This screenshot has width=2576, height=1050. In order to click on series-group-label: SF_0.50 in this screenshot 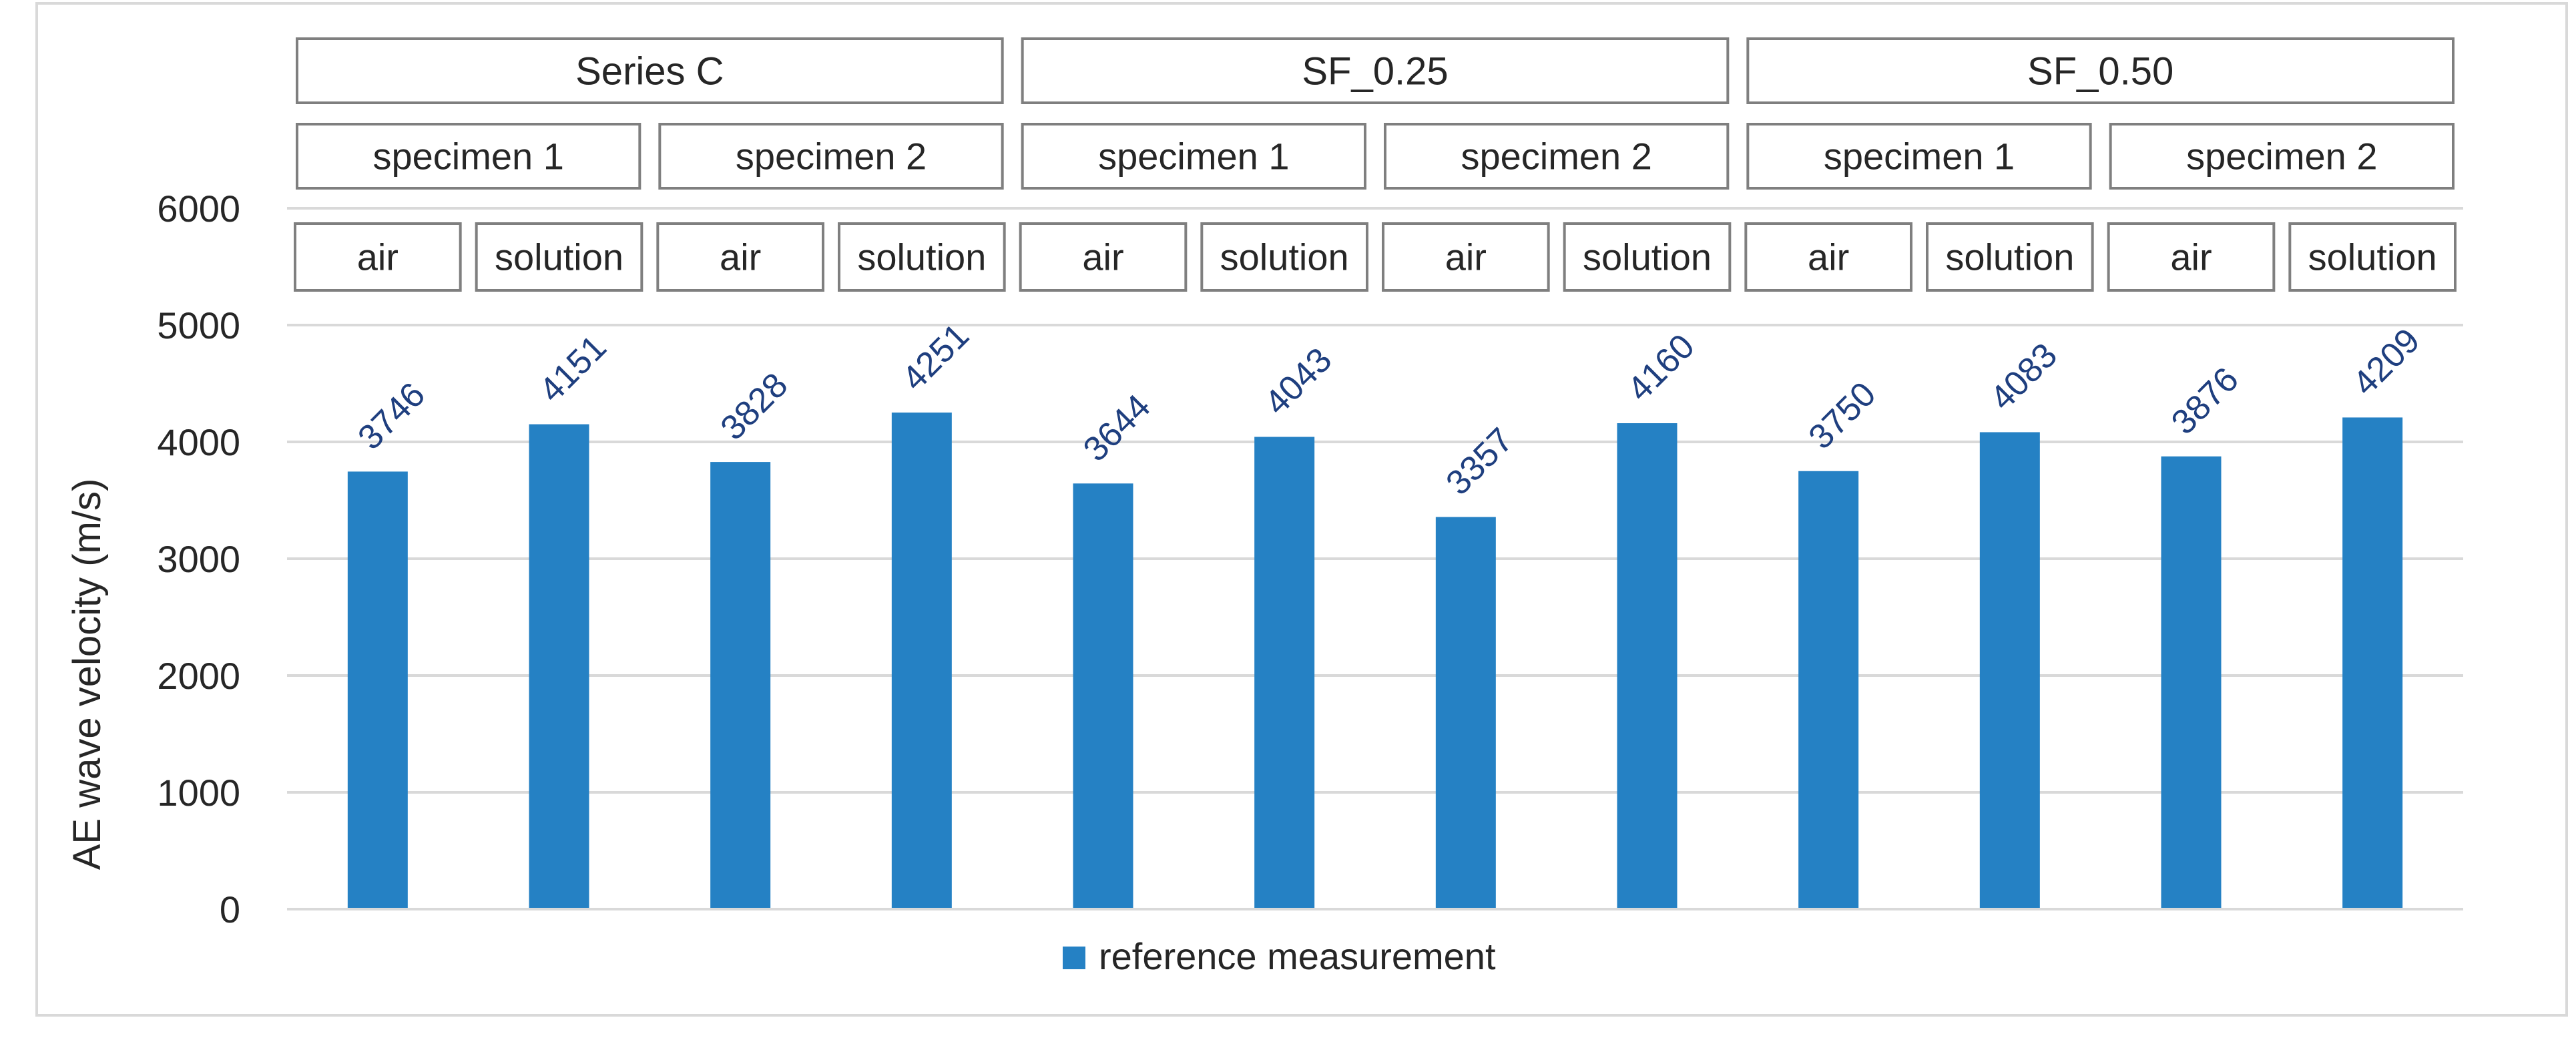, I will do `click(2100, 71)`.